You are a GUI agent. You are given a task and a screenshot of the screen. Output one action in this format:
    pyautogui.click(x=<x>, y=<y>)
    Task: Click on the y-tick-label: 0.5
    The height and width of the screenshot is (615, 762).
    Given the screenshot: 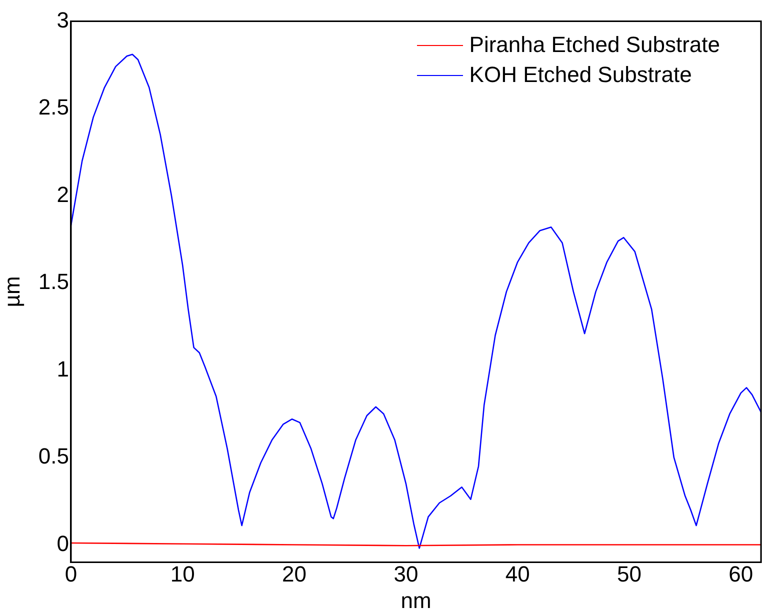 What is the action you would take?
    pyautogui.click(x=53, y=456)
    